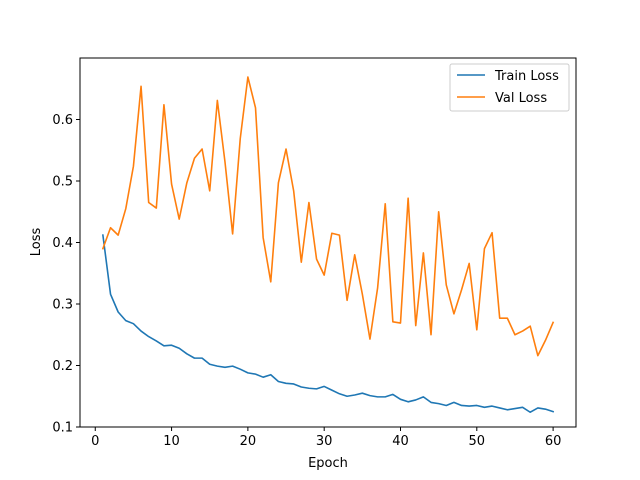 Image resolution: width=640 pixels, height=480 pixels. What do you see at coordinates (526, 76) in the screenshot?
I see `legend-label-train-loss: Train Loss` at bounding box center [526, 76].